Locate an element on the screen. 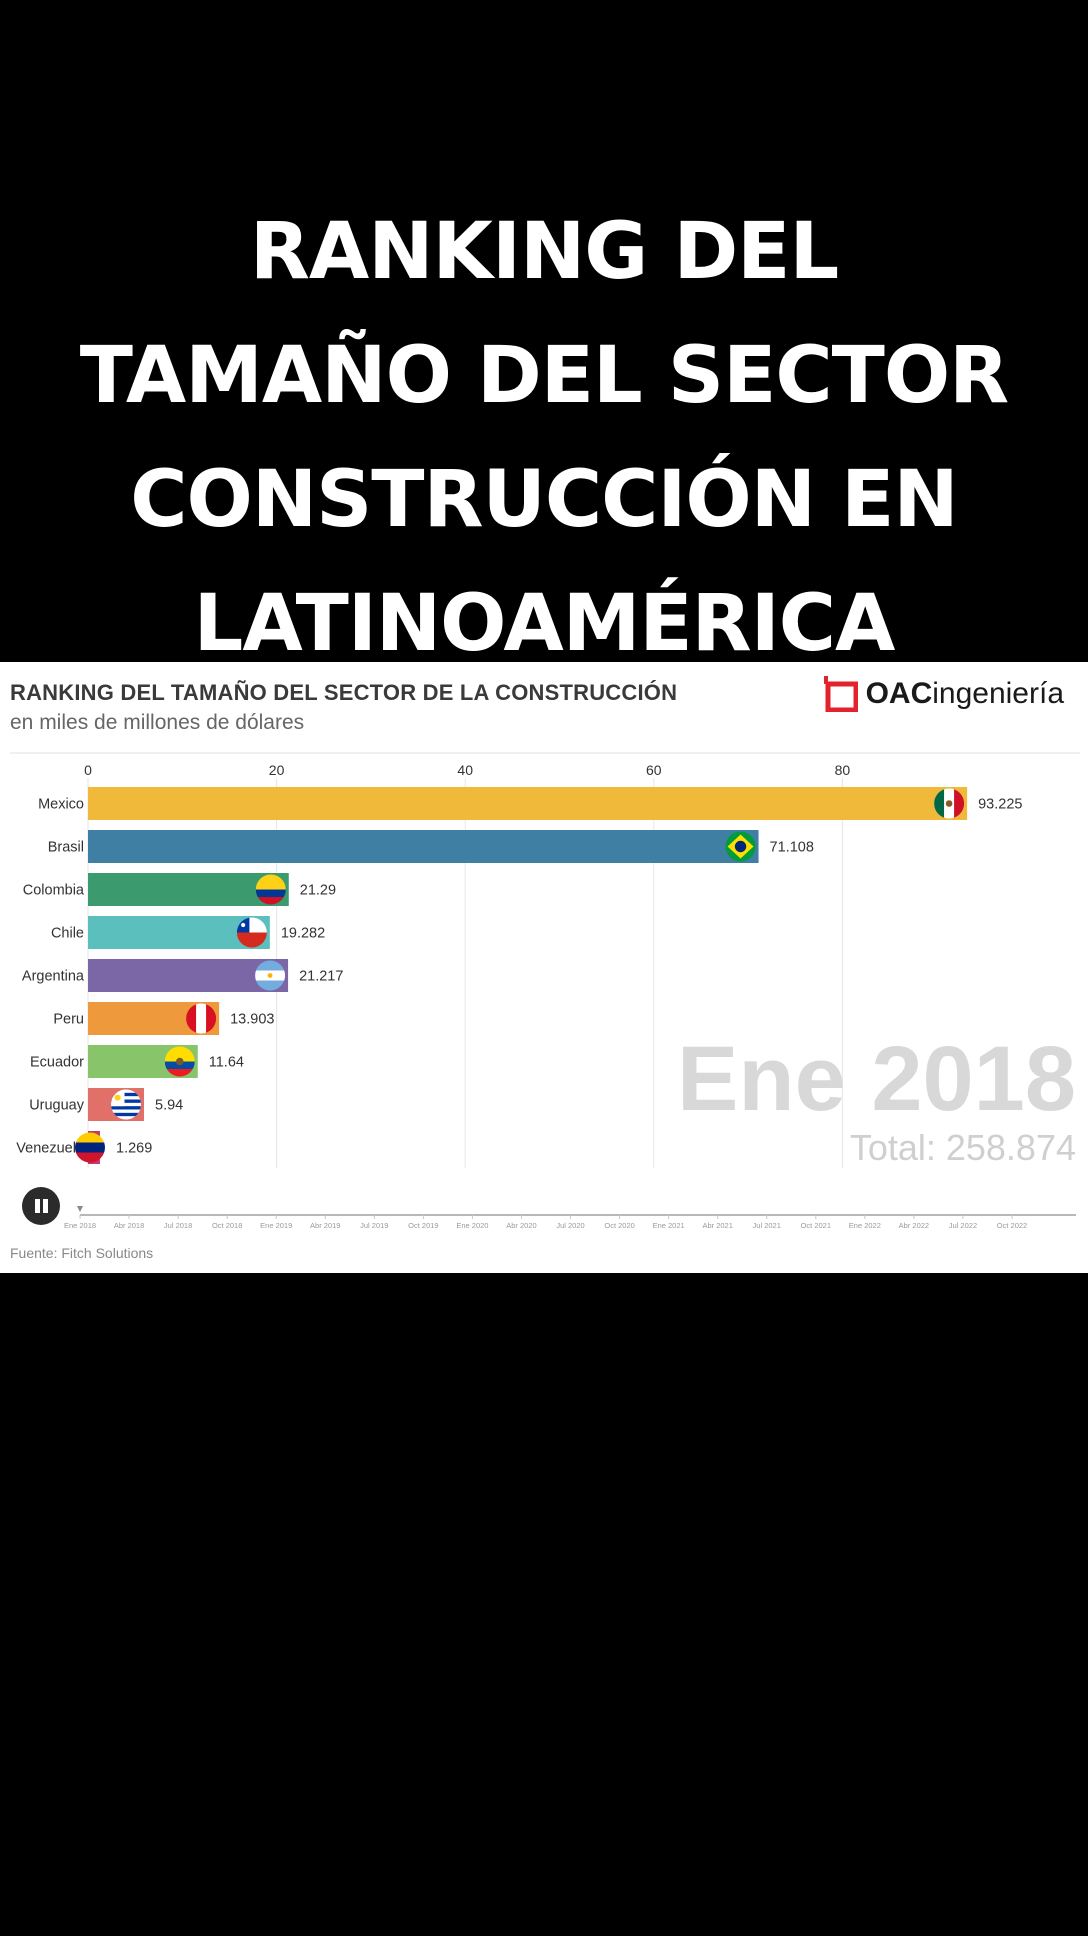 This screenshot has width=1088, height=1936. headline-line-1: RANKING DEL is located at coordinates (544, 252).